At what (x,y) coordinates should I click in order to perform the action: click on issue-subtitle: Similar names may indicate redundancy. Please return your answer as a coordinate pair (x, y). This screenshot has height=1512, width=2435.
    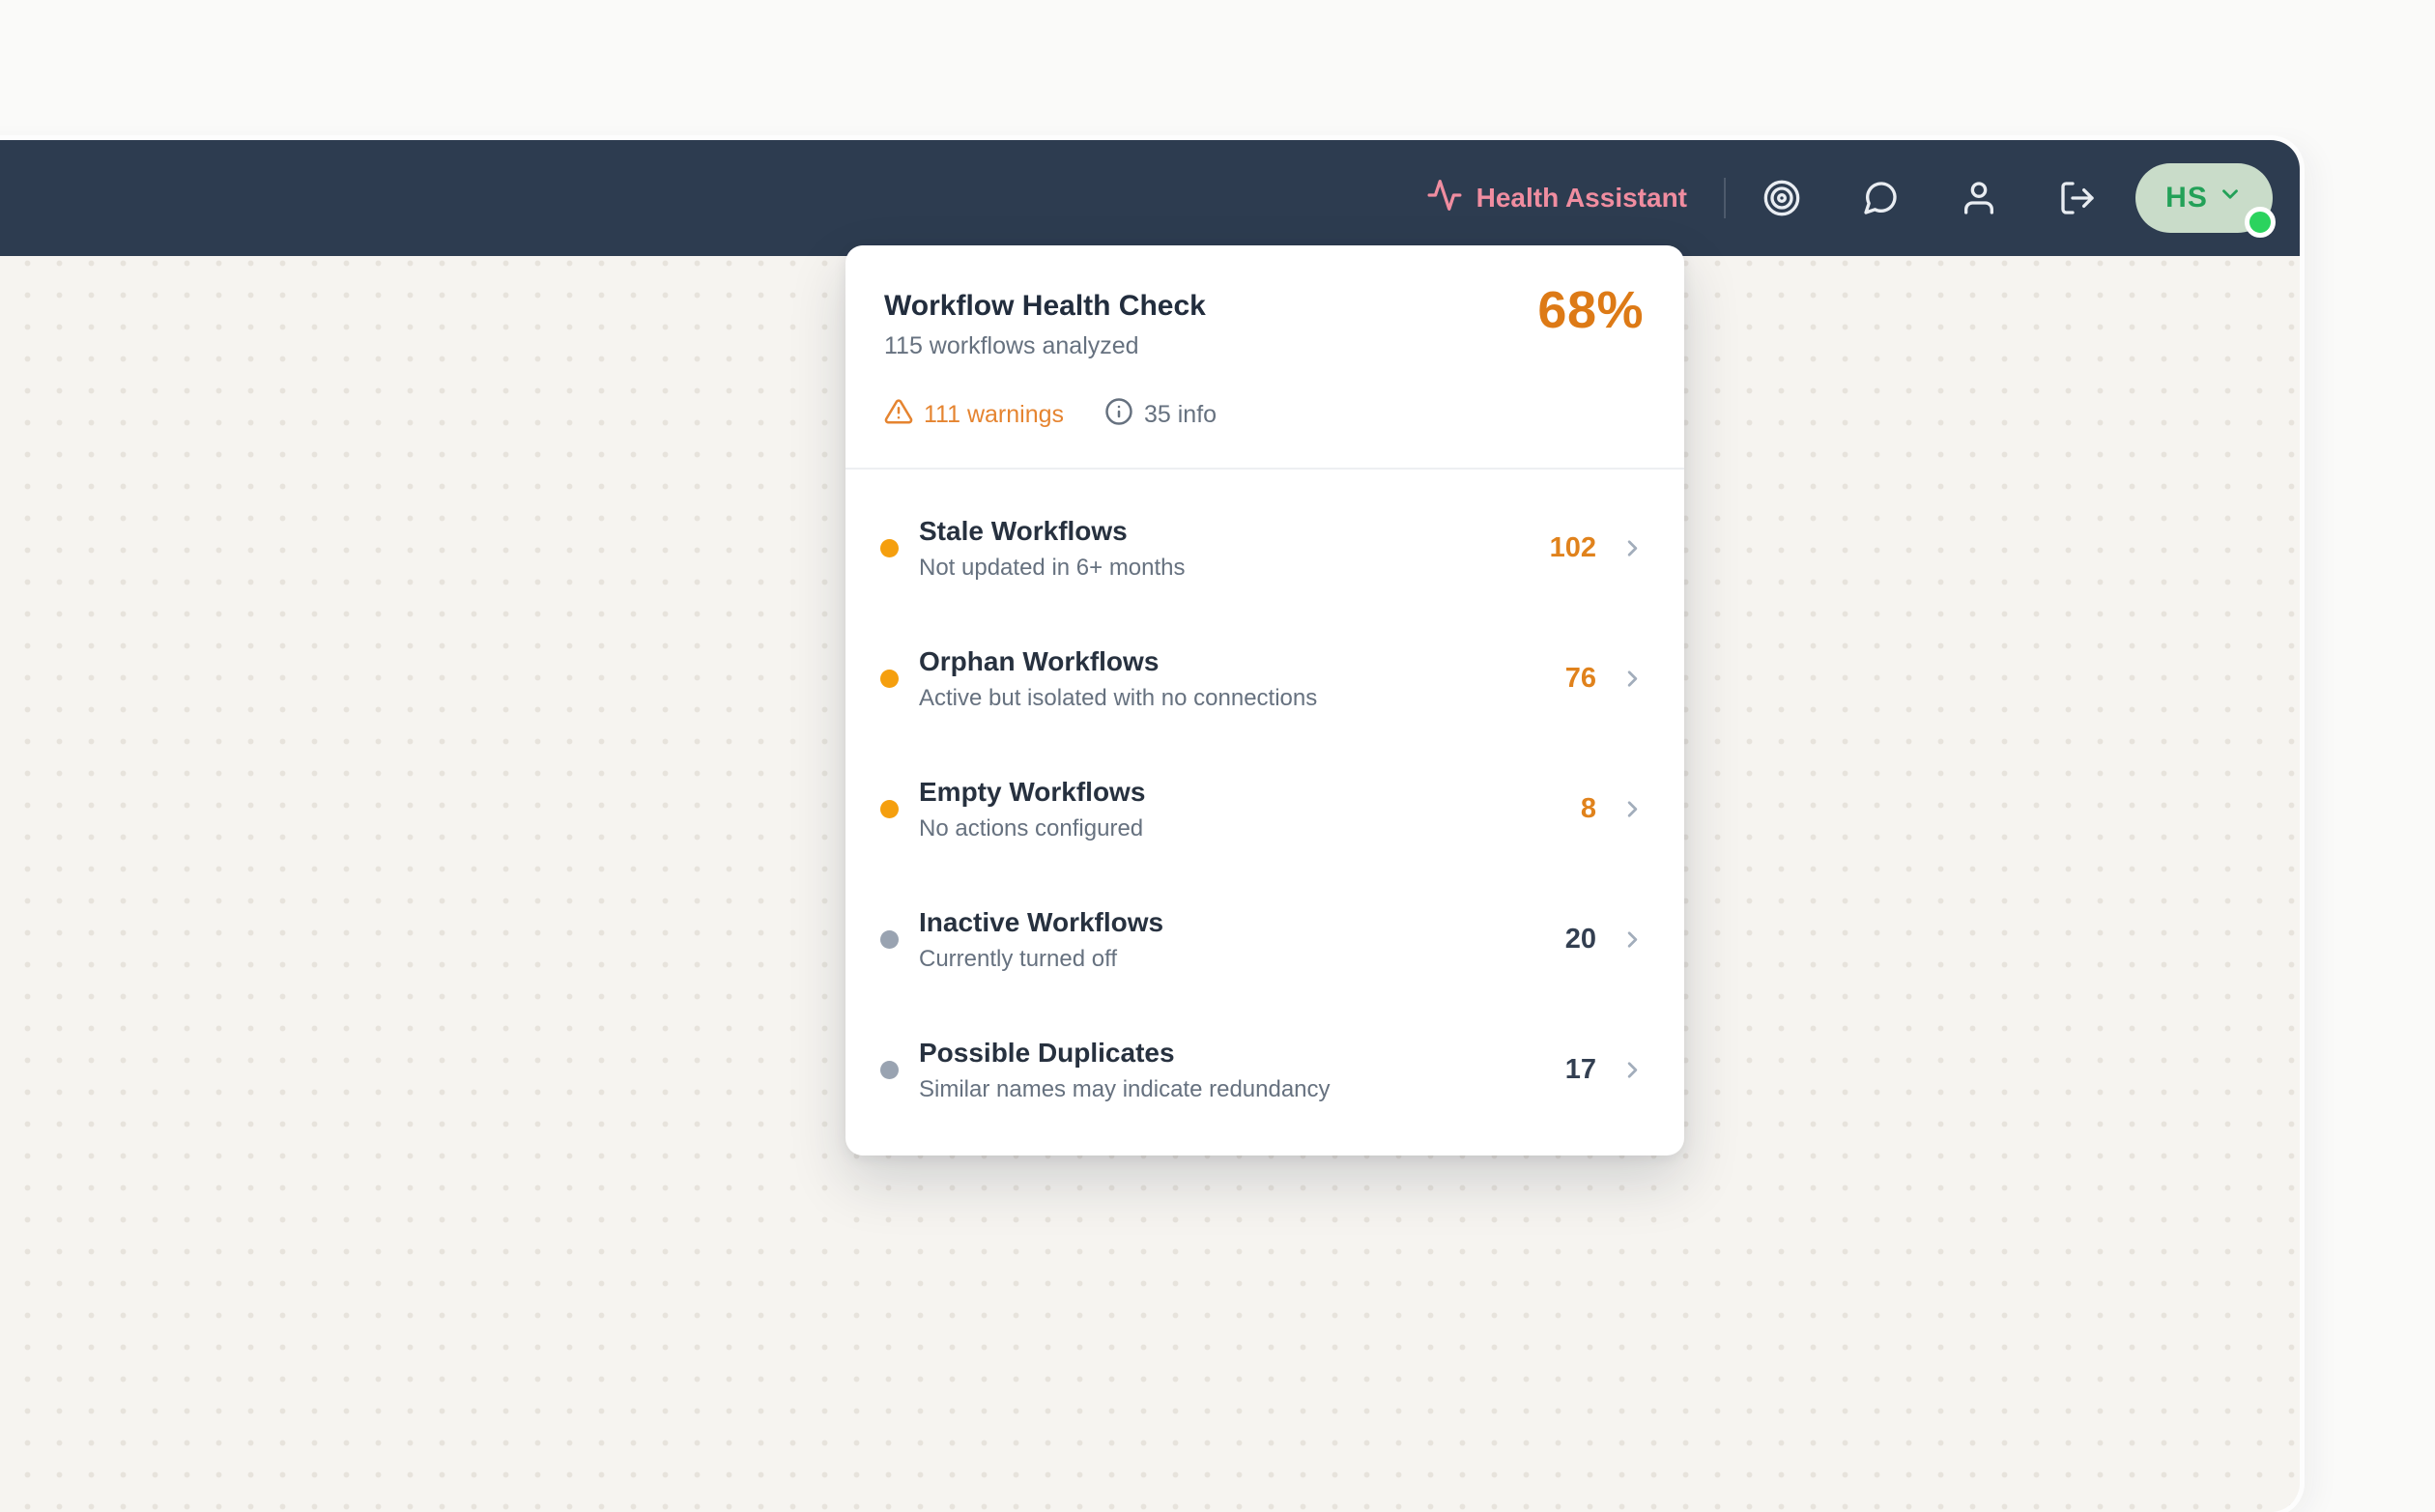
    Looking at the image, I should click on (1125, 1088).